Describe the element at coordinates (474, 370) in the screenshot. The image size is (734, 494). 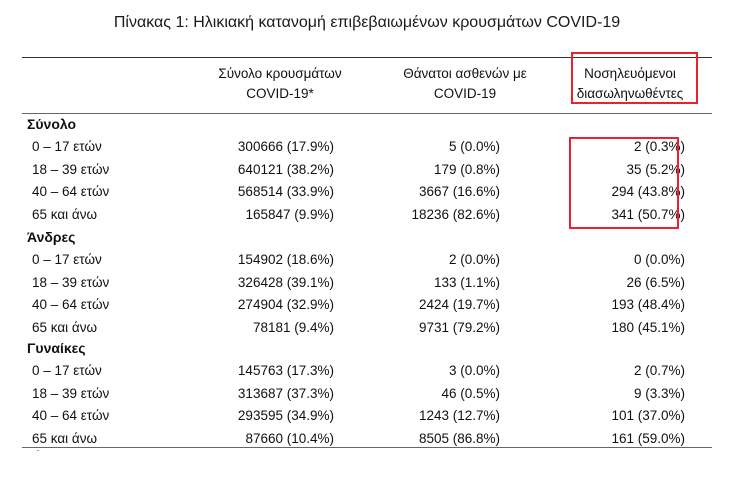
I see `deaths-cell: 3 (0.0%)` at that location.